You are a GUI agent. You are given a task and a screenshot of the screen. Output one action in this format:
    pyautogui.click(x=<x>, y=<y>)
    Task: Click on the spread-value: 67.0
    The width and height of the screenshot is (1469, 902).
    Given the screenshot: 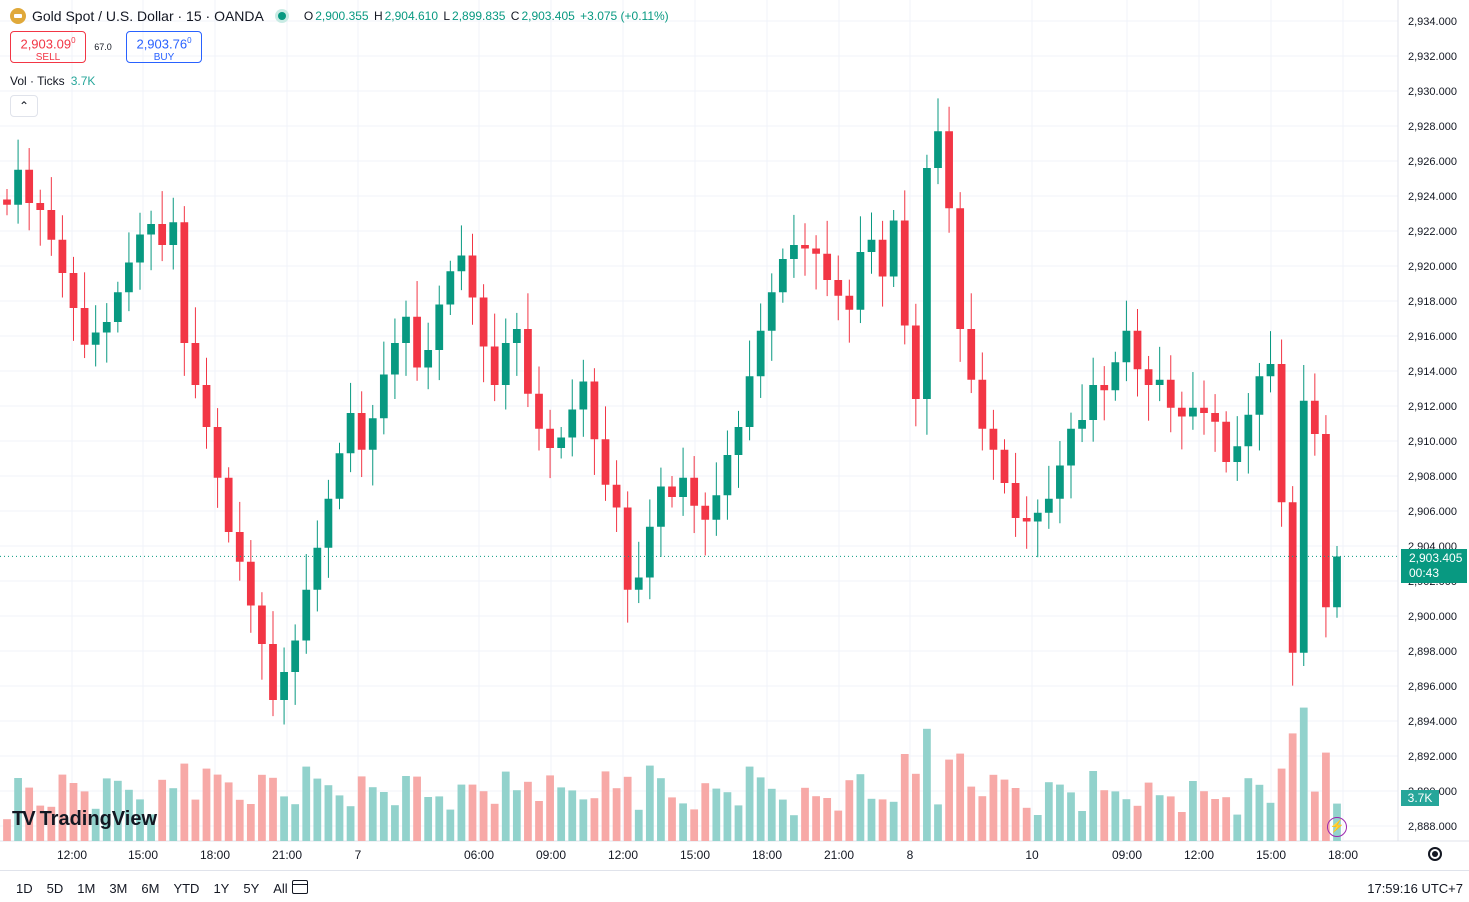 What is the action you would take?
    pyautogui.click(x=103, y=47)
    